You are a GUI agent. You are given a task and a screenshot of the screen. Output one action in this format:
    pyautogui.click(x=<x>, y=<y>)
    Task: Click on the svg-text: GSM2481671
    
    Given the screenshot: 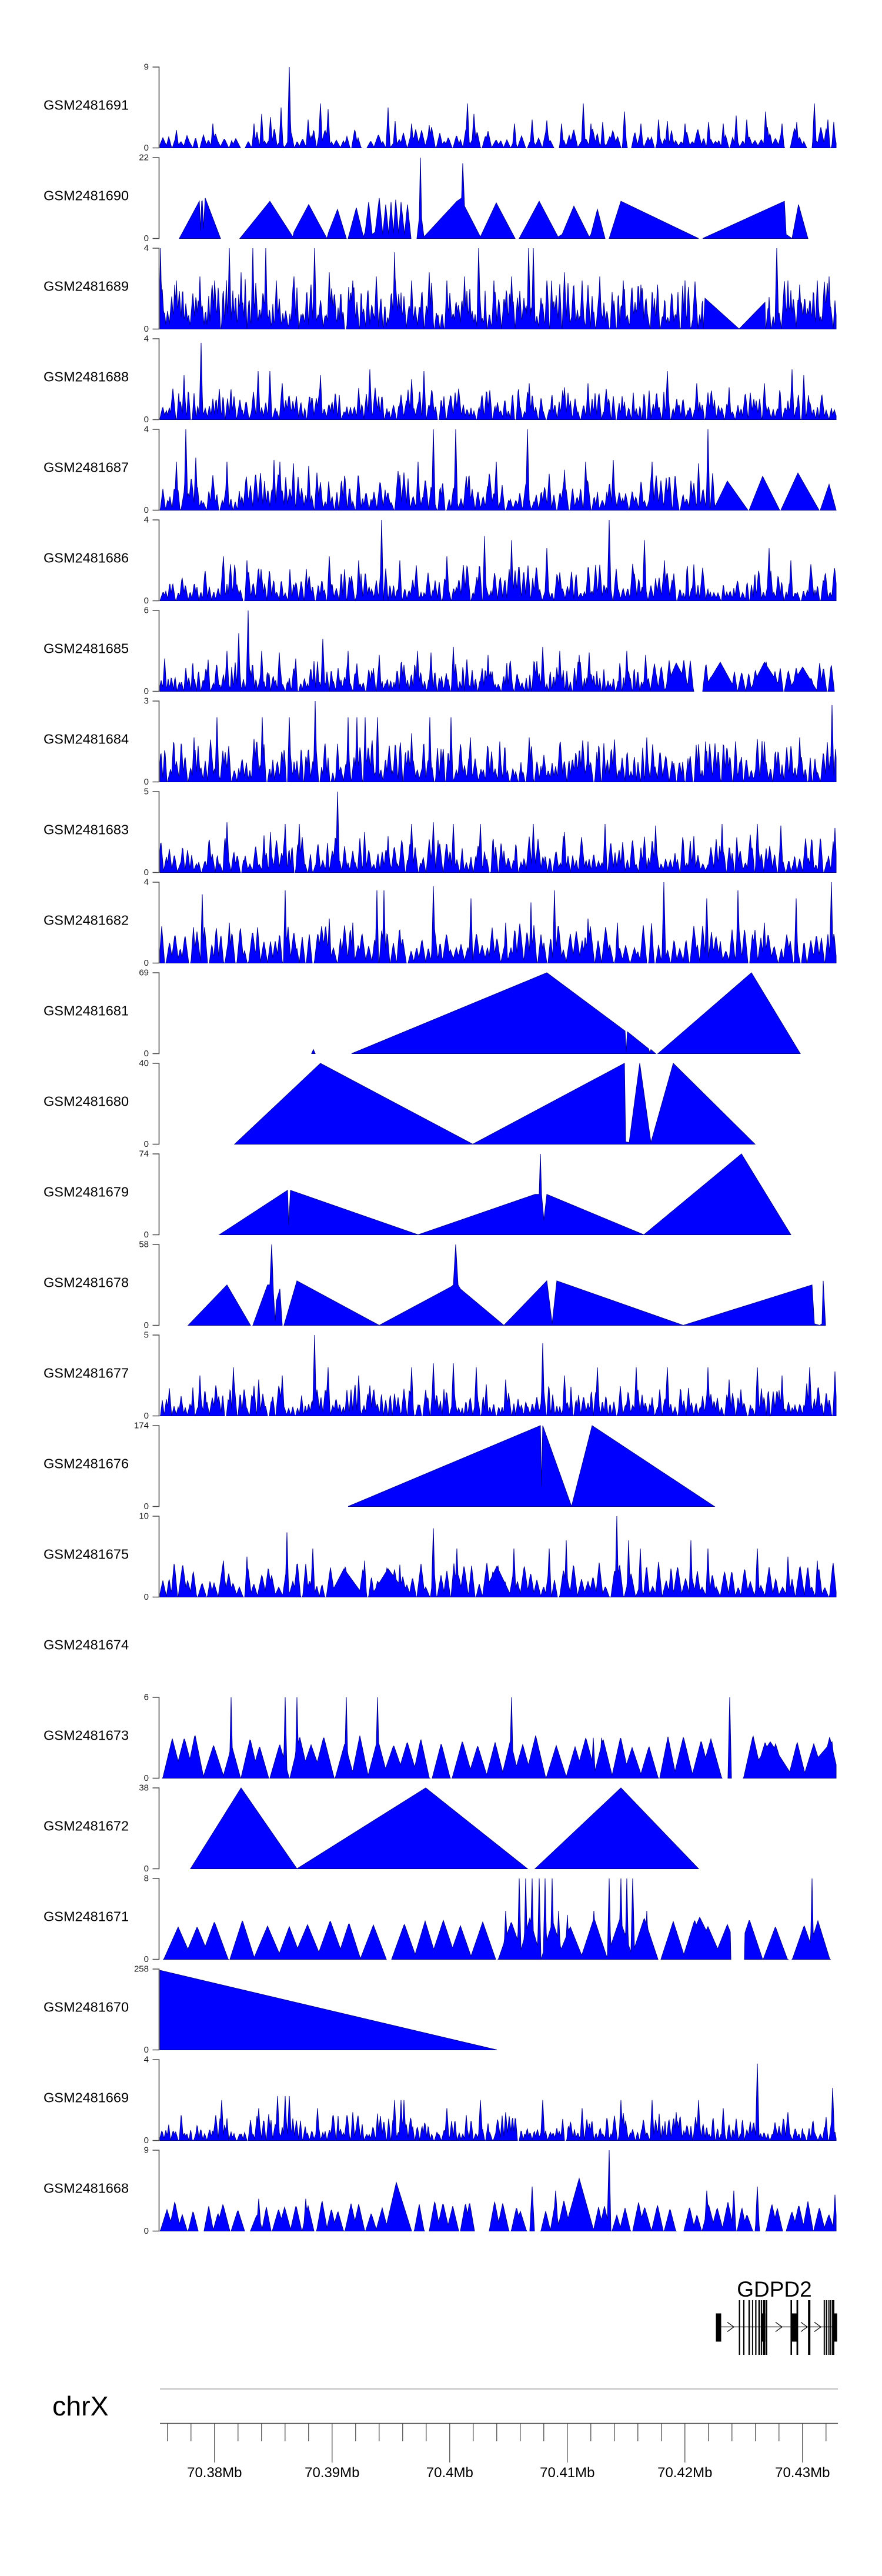 What is the action you would take?
    pyautogui.click(x=86, y=1916)
    